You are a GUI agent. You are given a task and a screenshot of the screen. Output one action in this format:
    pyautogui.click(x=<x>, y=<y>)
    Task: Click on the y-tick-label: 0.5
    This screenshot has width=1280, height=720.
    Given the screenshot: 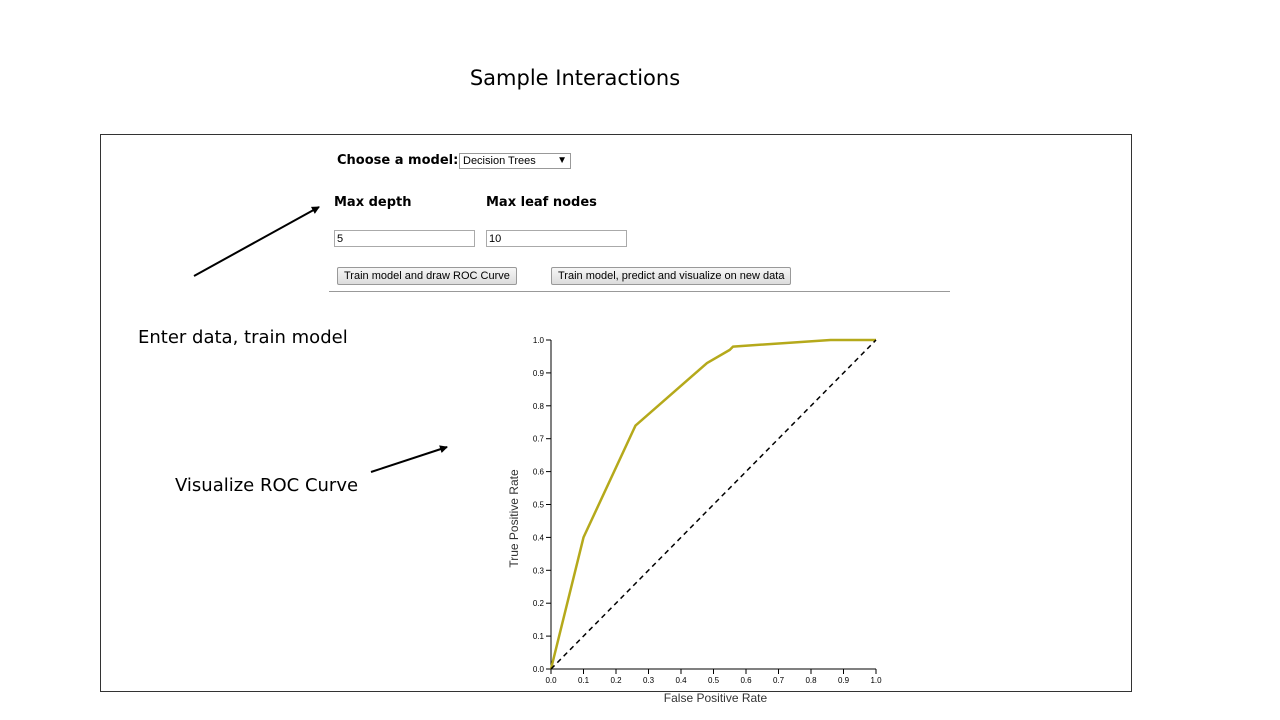 What is the action you would take?
    pyautogui.click(x=539, y=505)
    